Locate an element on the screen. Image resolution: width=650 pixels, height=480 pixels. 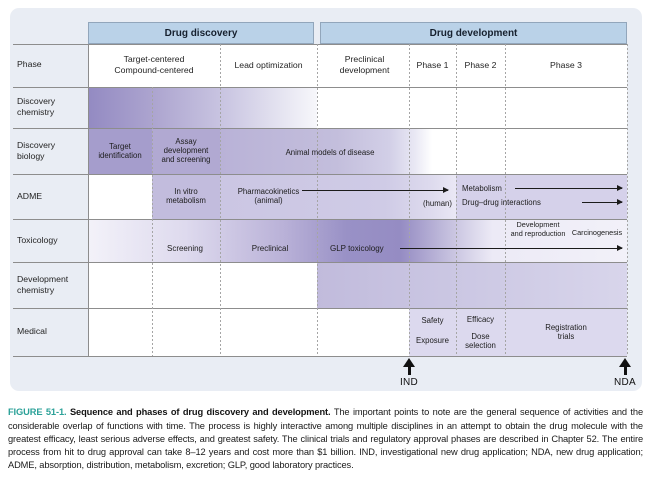
label-target-identification: Target identification is located at coordinates (120, 151).